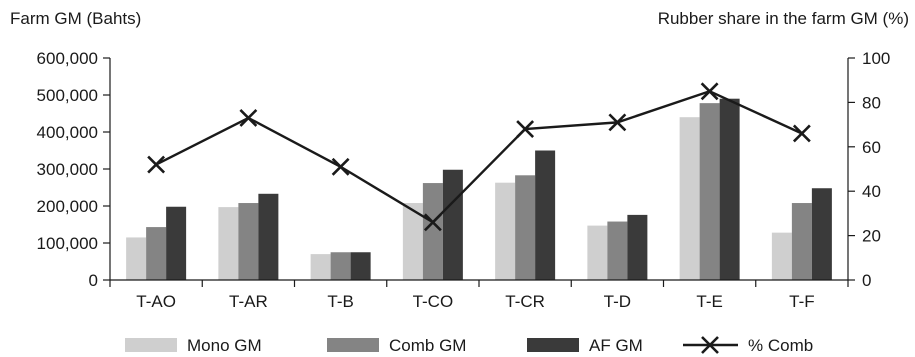  What do you see at coordinates (617, 301) in the screenshot?
I see `x-tick-label: T-D` at bounding box center [617, 301].